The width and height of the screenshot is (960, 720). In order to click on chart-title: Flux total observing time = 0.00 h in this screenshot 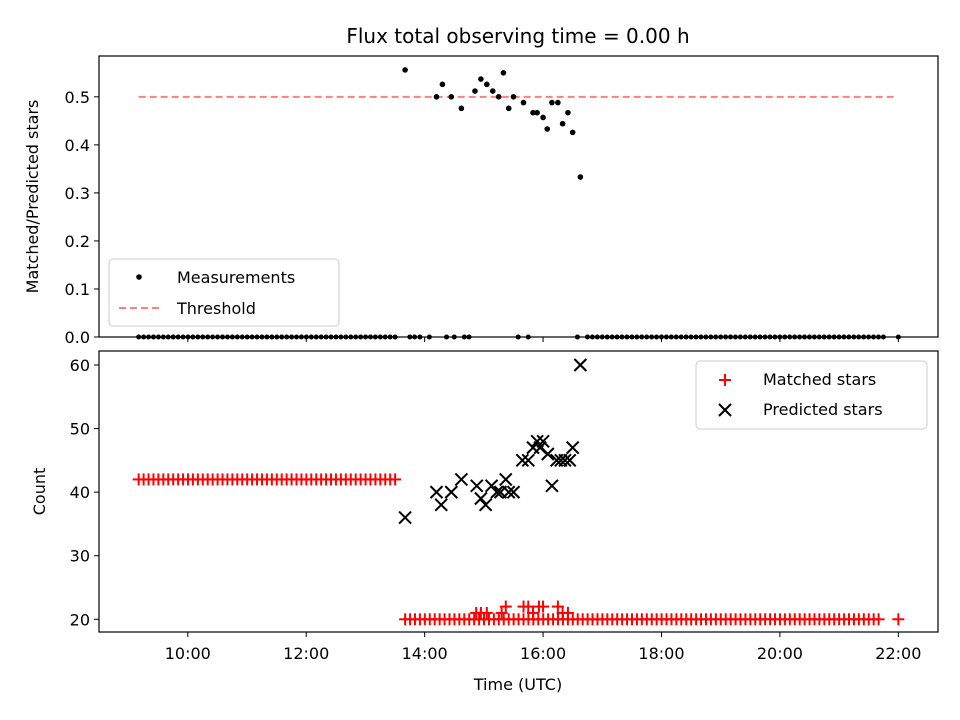, I will do `click(517, 36)`.